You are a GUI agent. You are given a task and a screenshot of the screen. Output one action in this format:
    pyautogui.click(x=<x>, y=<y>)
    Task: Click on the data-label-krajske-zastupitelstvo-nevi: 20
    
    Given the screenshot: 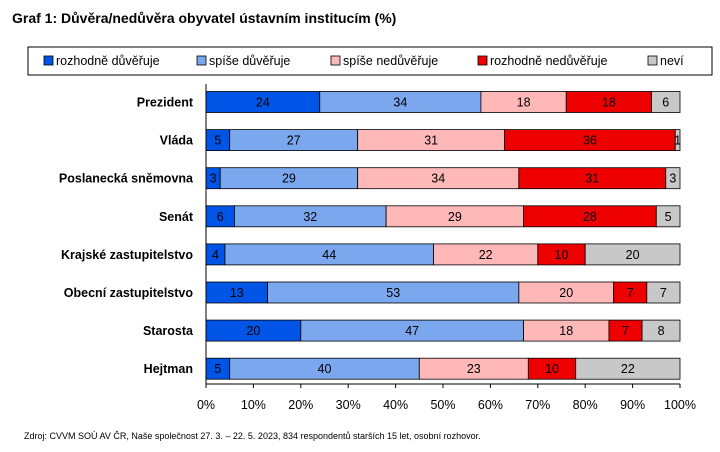 What is the action you would take?
    pyautogui.click(x=633, y=255)
    